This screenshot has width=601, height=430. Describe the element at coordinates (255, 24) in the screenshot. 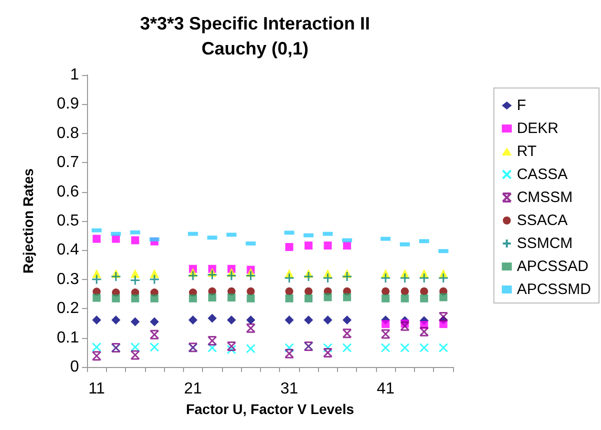

I see `chart-title: 3*3*3 Specific Interaction II` at that location.